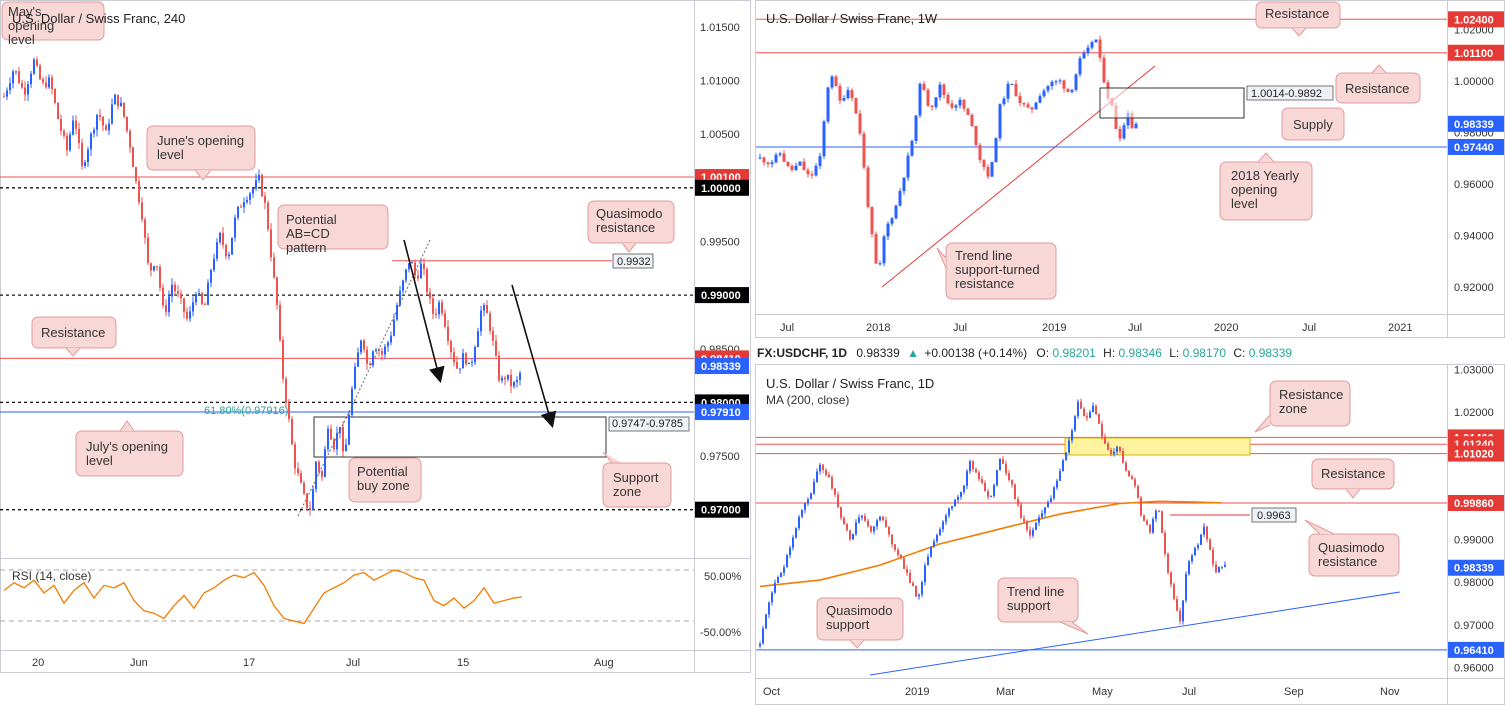  Describe the element at coordinates (859, 617) in the screenshot. I see `d1-callout-quasimodo-sup-text: Quasimodo support` at that location.